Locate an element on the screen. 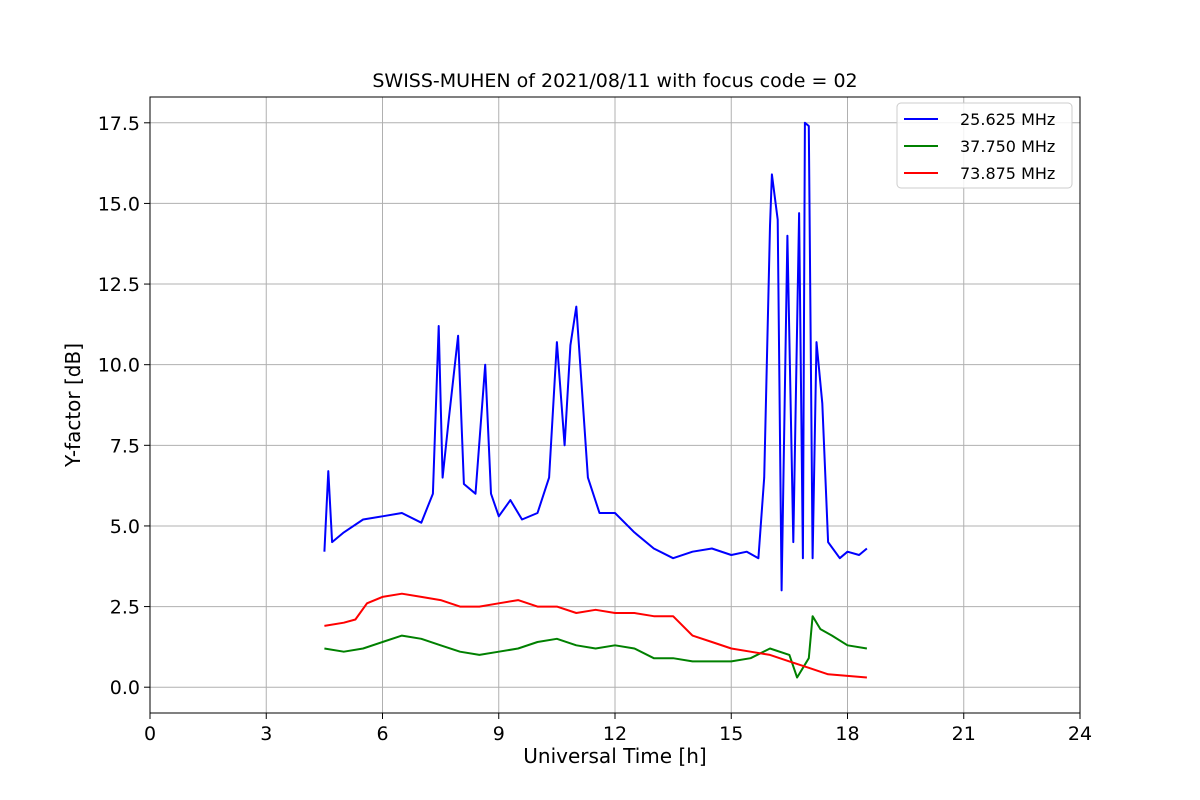  y-tick-label: 7.5 is located at coordinates (125, 446).